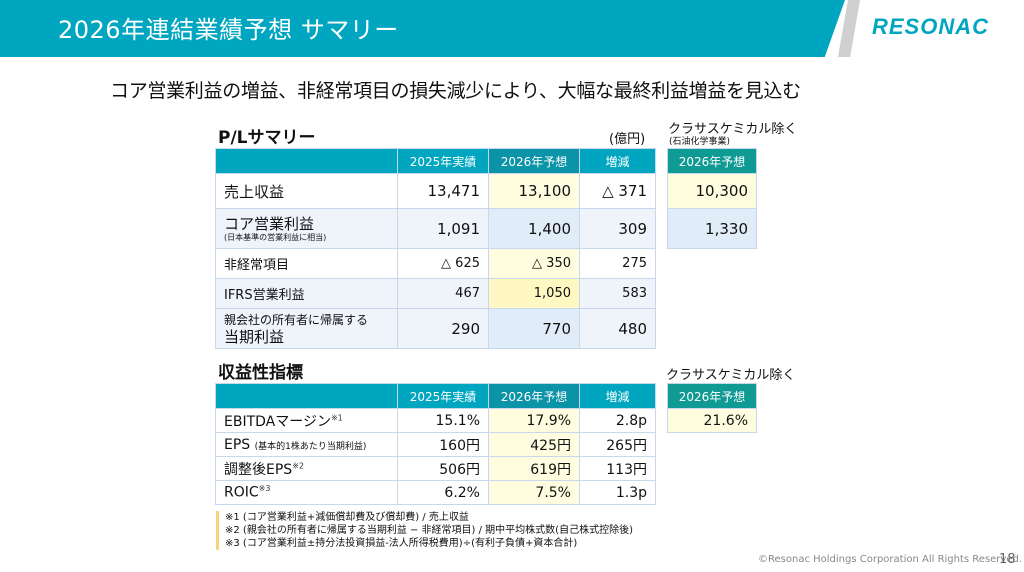  What do you see at coordinates (258, 469) in the screenshot?
I see `row-label-text: 調整後EPS` at bounding box center [258, 469].